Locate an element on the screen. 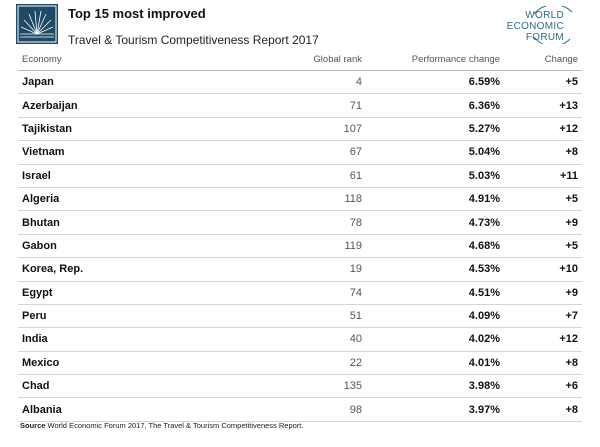 The height and width of the screenshot is (447, 600). cell-economy: Japan is located at coordinates (123, 82).